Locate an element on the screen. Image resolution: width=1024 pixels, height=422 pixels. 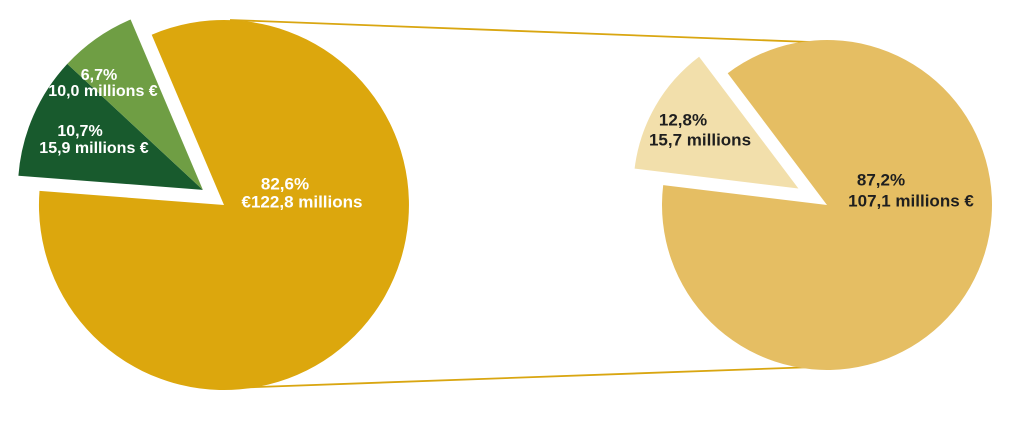
connector-line-bottom is located at coordinates (522, 377).